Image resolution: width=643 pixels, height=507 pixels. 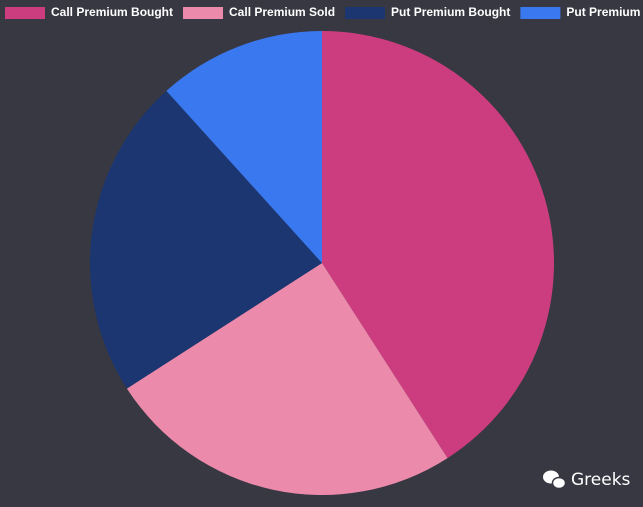 I want to click on pie-slice, so click(x=244, y=147).